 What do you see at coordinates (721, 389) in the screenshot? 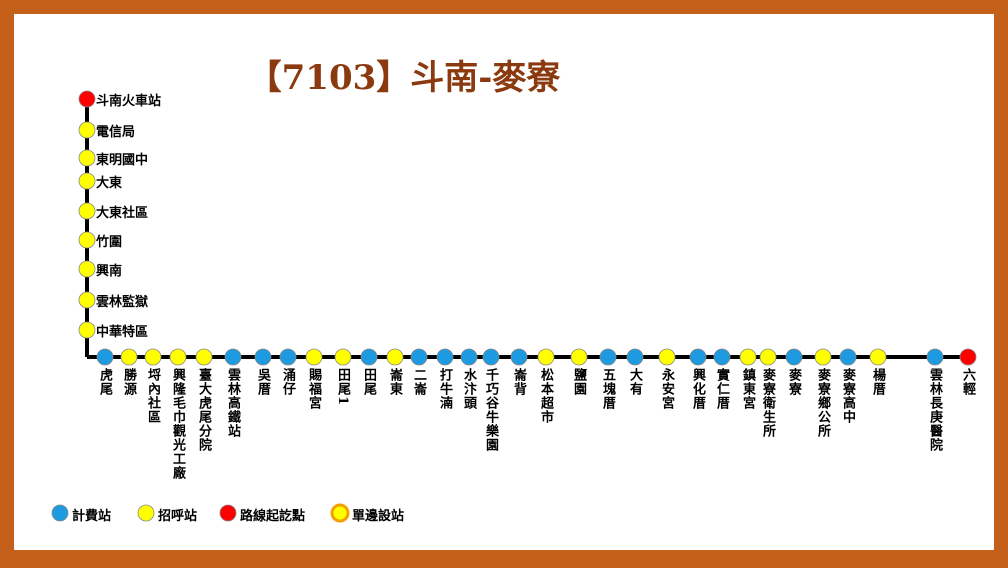
I see `stop-label: 實仁厝` at bounding box center [721, 389].